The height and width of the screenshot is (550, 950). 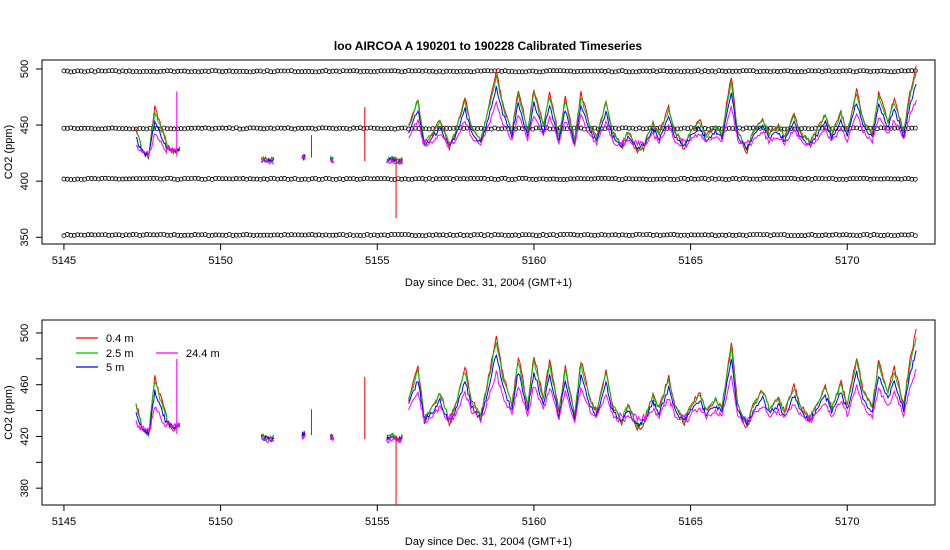 What do you see at coordinates (120, 339) in the screenshot?
I see `legend-label: 0.4 m` at bounding box center [120, 339].